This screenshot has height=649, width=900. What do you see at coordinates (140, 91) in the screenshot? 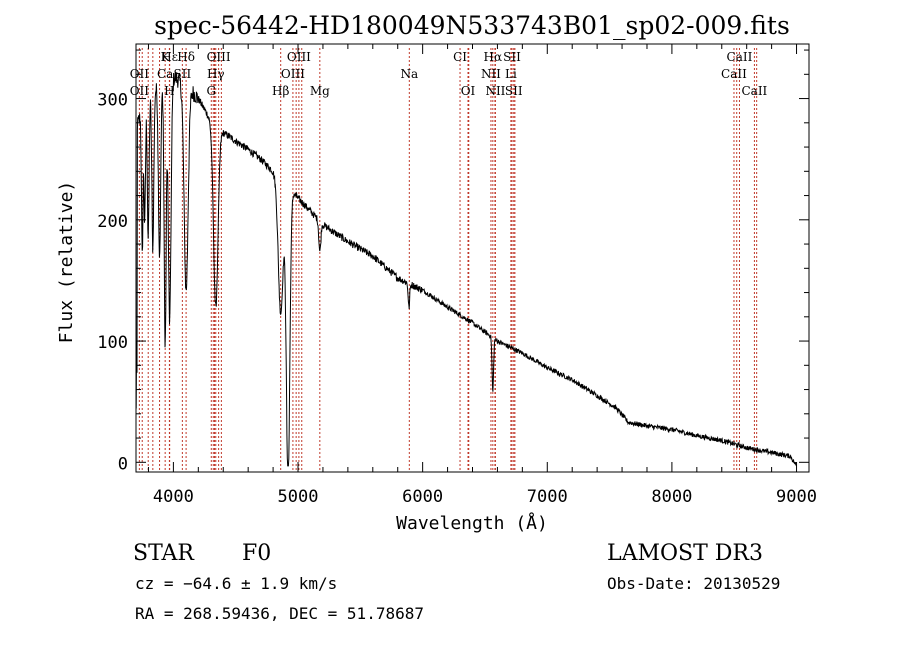
I see `line-marker-label: OII` at bounding box center [140, 91].